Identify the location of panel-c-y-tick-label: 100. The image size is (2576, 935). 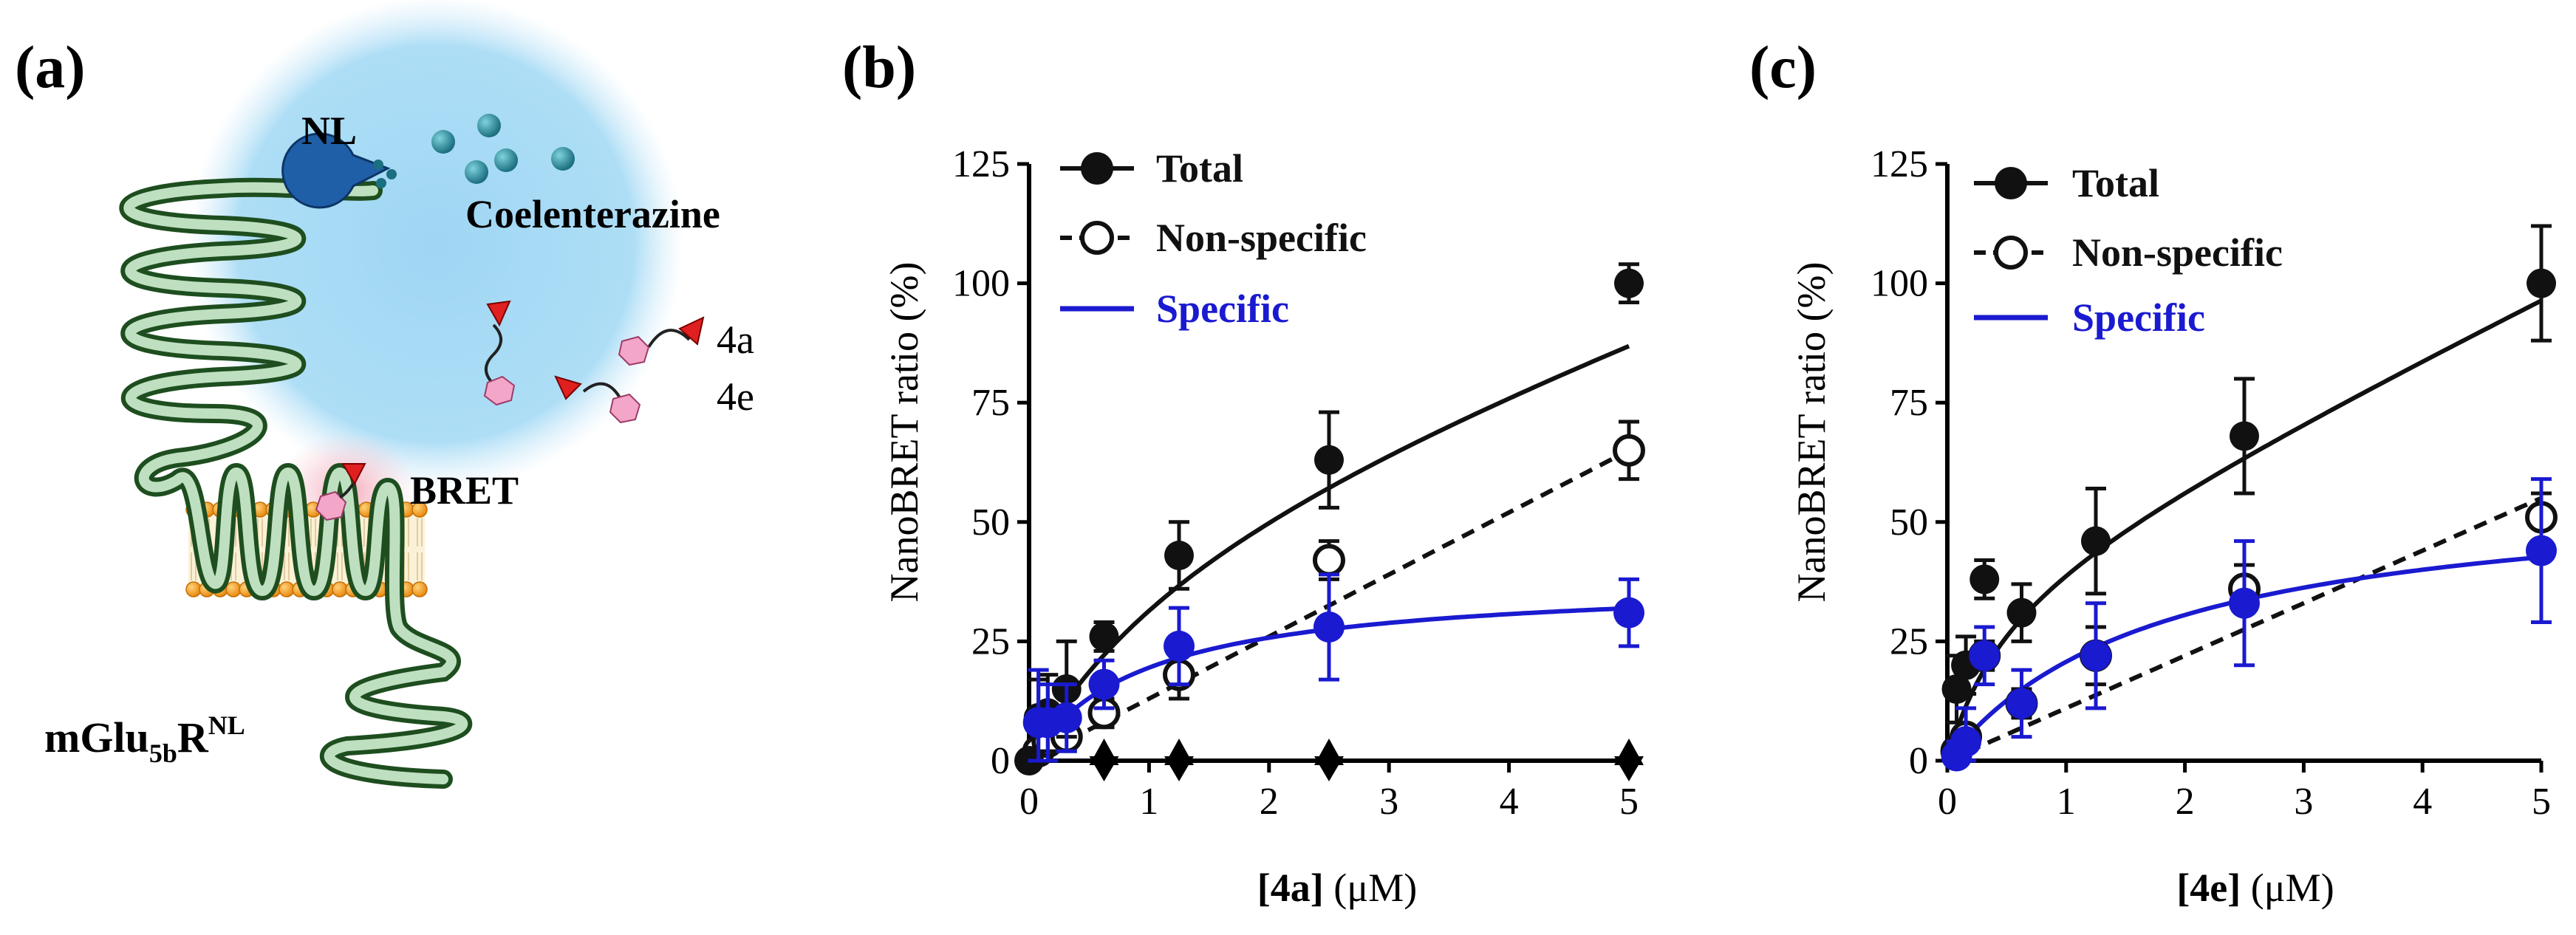
(1899, 284).